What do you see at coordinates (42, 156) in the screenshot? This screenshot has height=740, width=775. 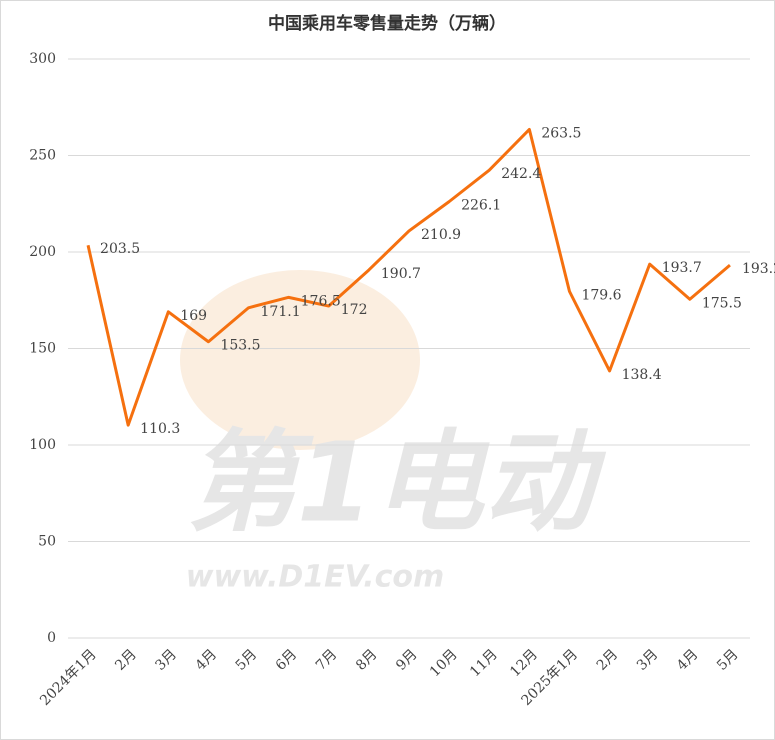 I see `y-tick-label: 250` at bounding box center [42, 156].